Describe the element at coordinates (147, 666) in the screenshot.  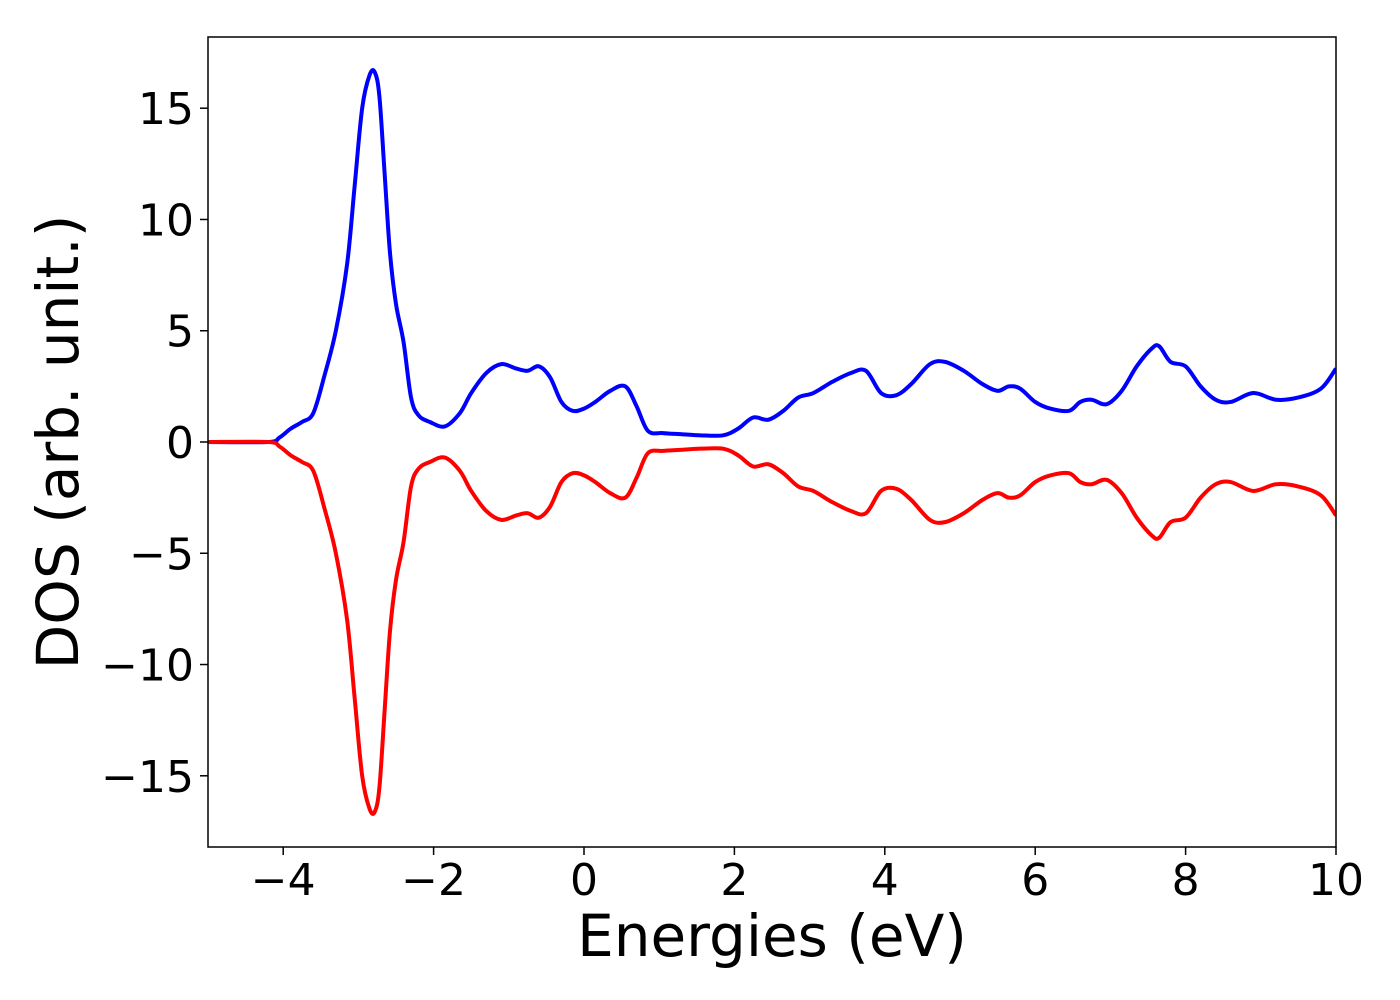
I see `y-tick-label: −10` at that location.